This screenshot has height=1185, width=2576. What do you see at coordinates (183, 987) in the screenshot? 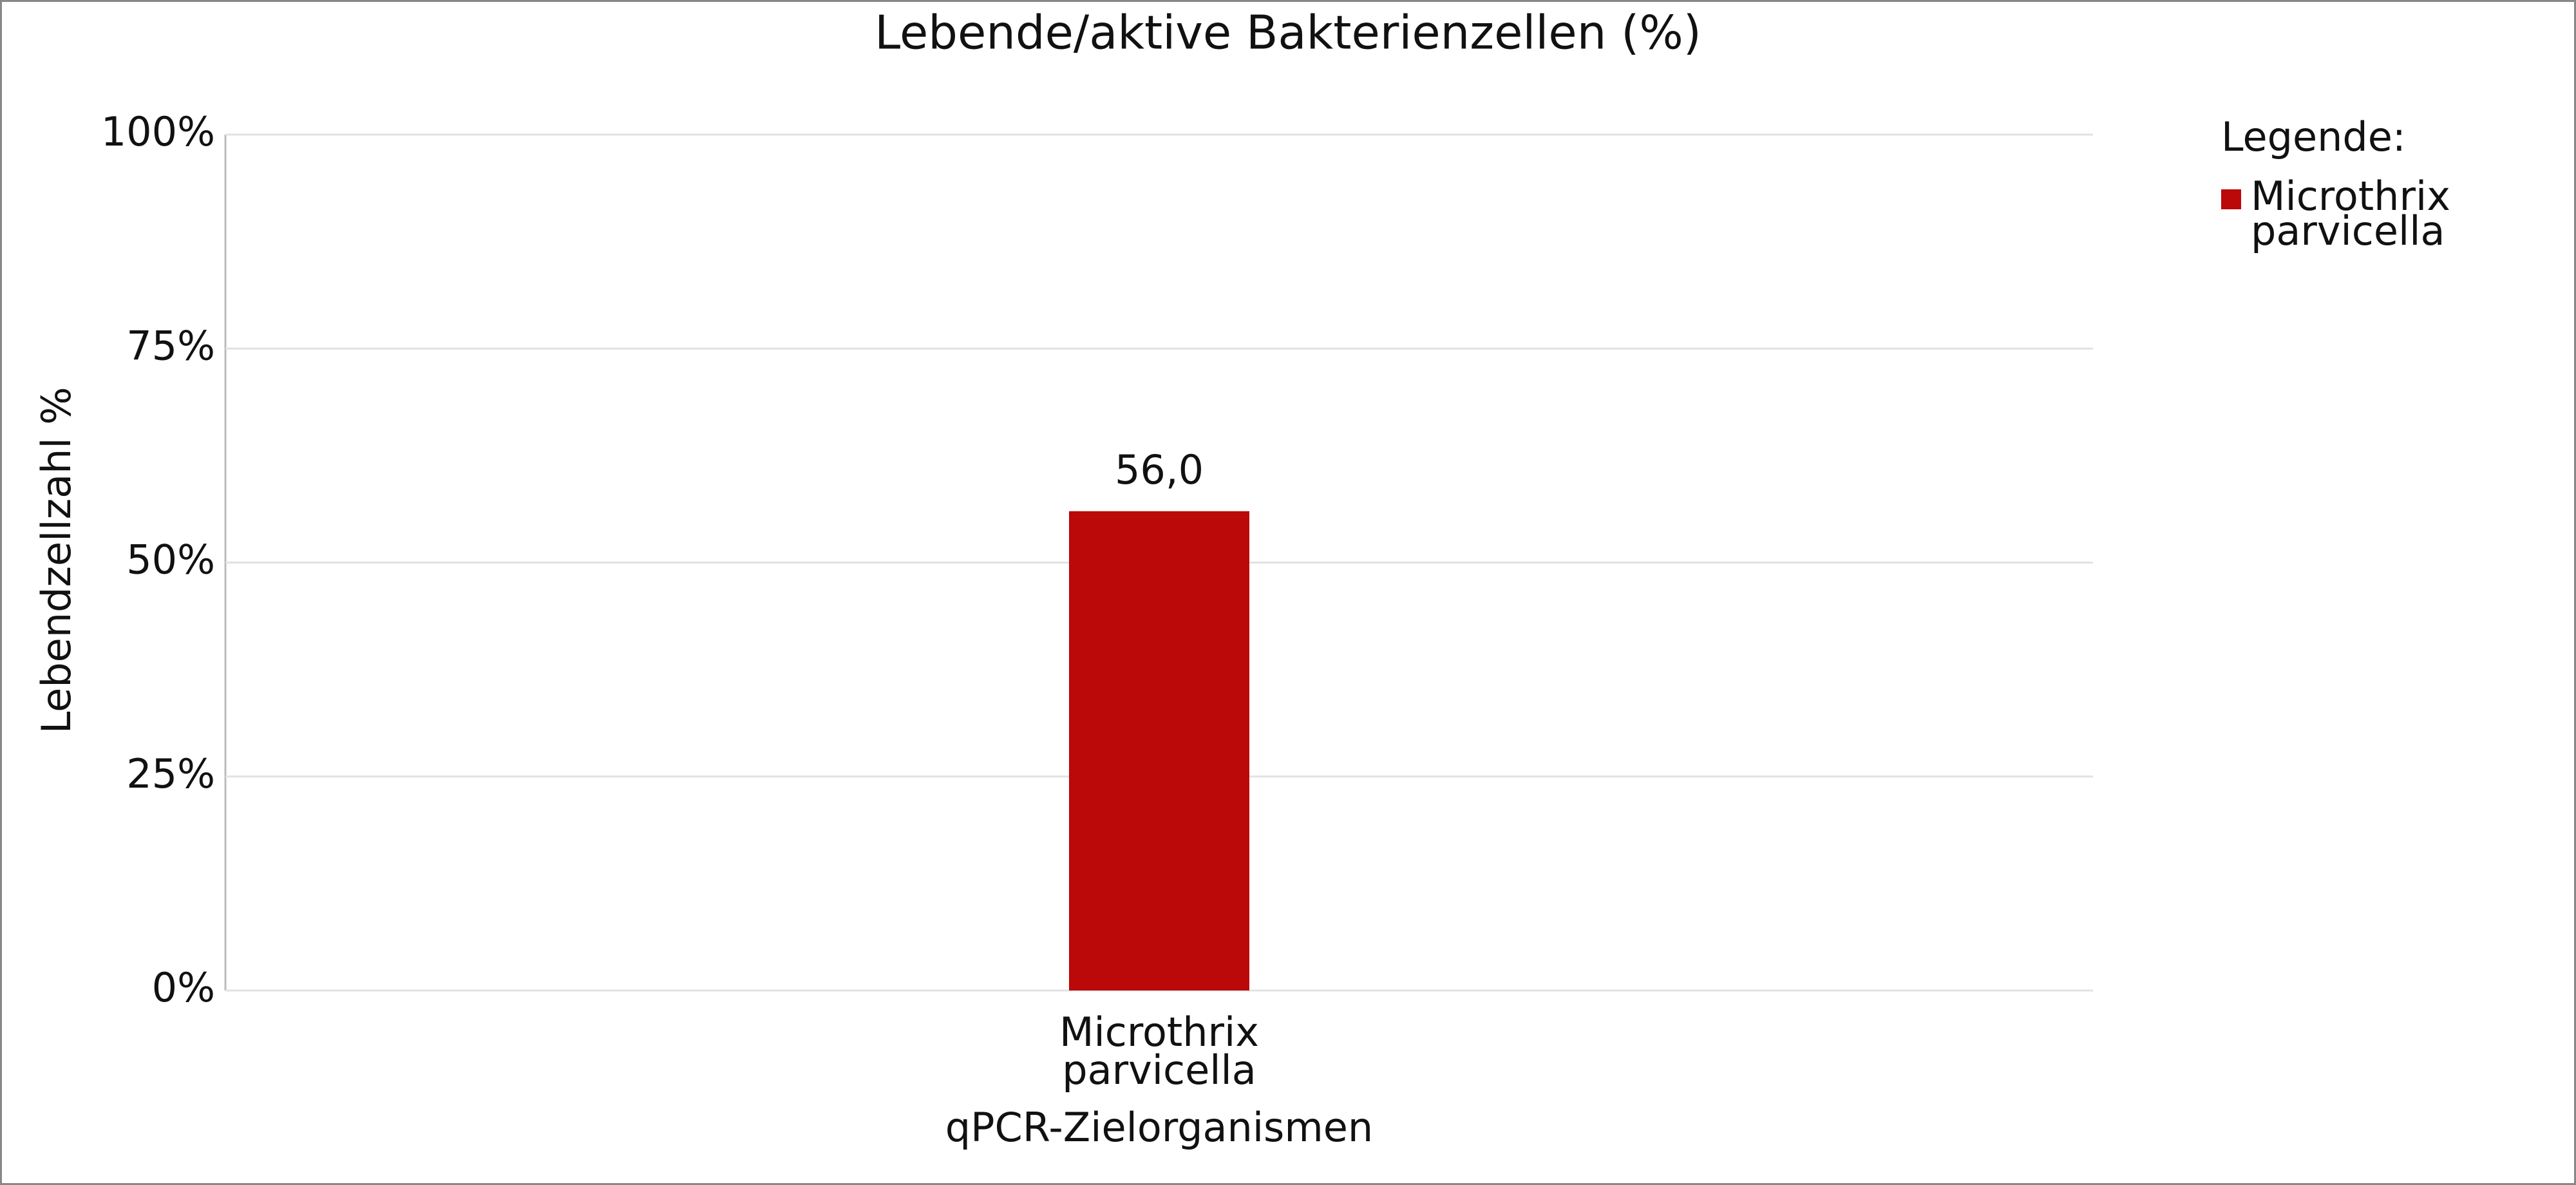
I see `y-tick-label: 0%` at bounding box center [183, 987].